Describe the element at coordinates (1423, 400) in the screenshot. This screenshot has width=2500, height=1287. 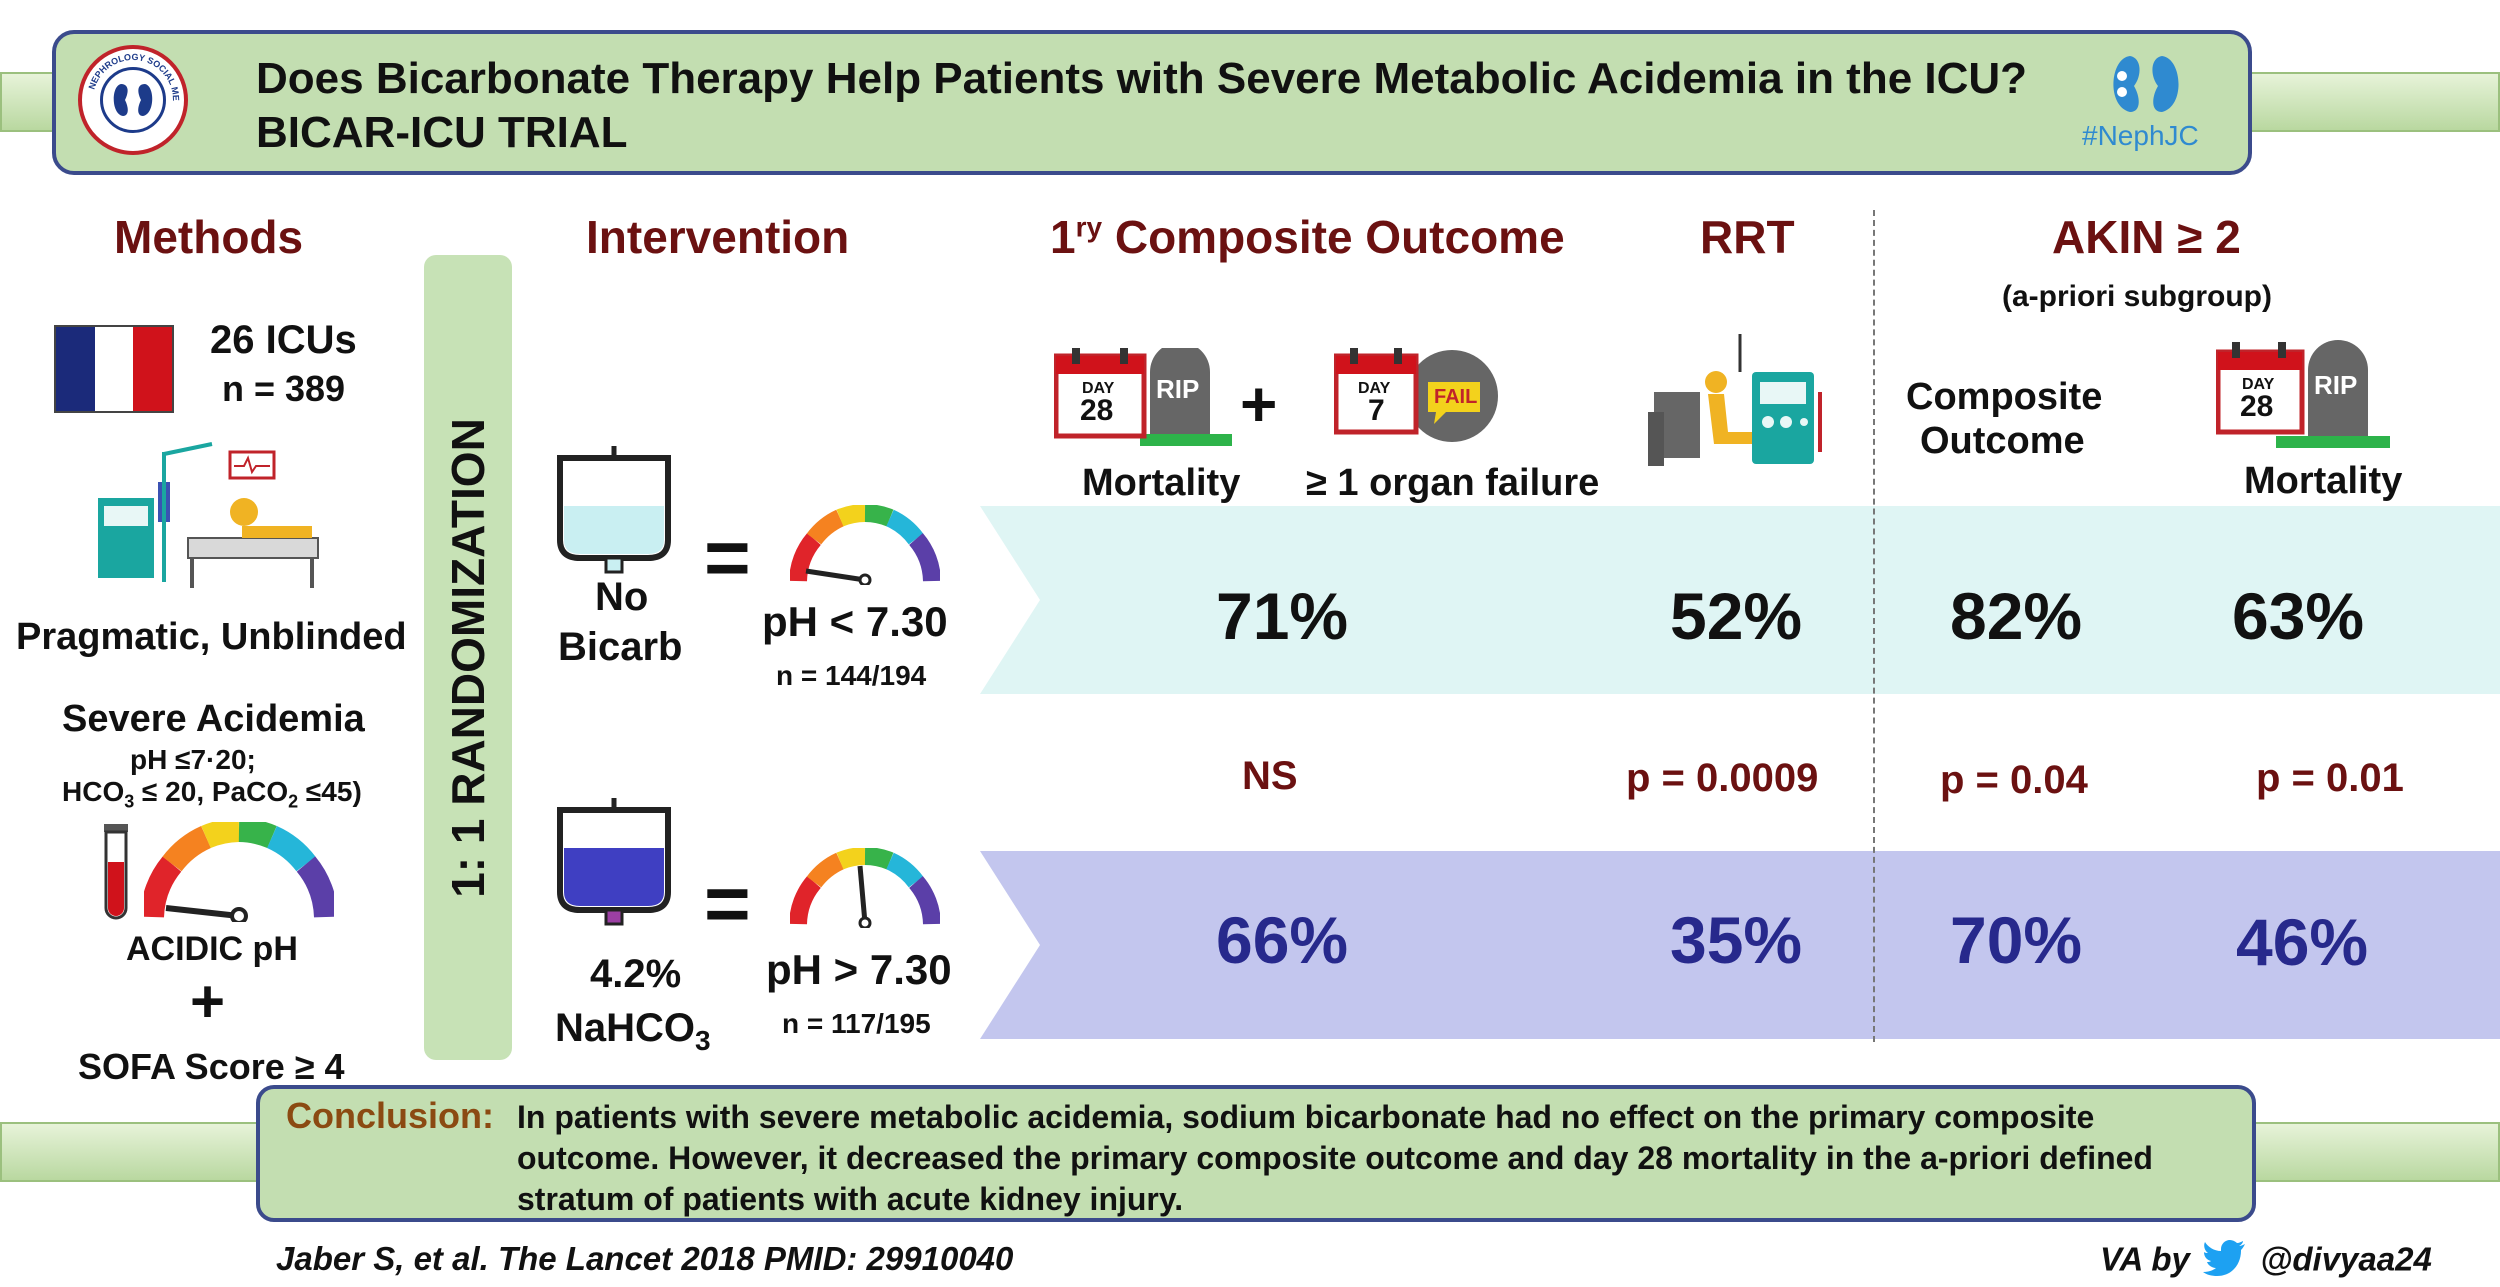
I see `calendar-day7-fail-icon: DAY 7 FAIL` at that location.